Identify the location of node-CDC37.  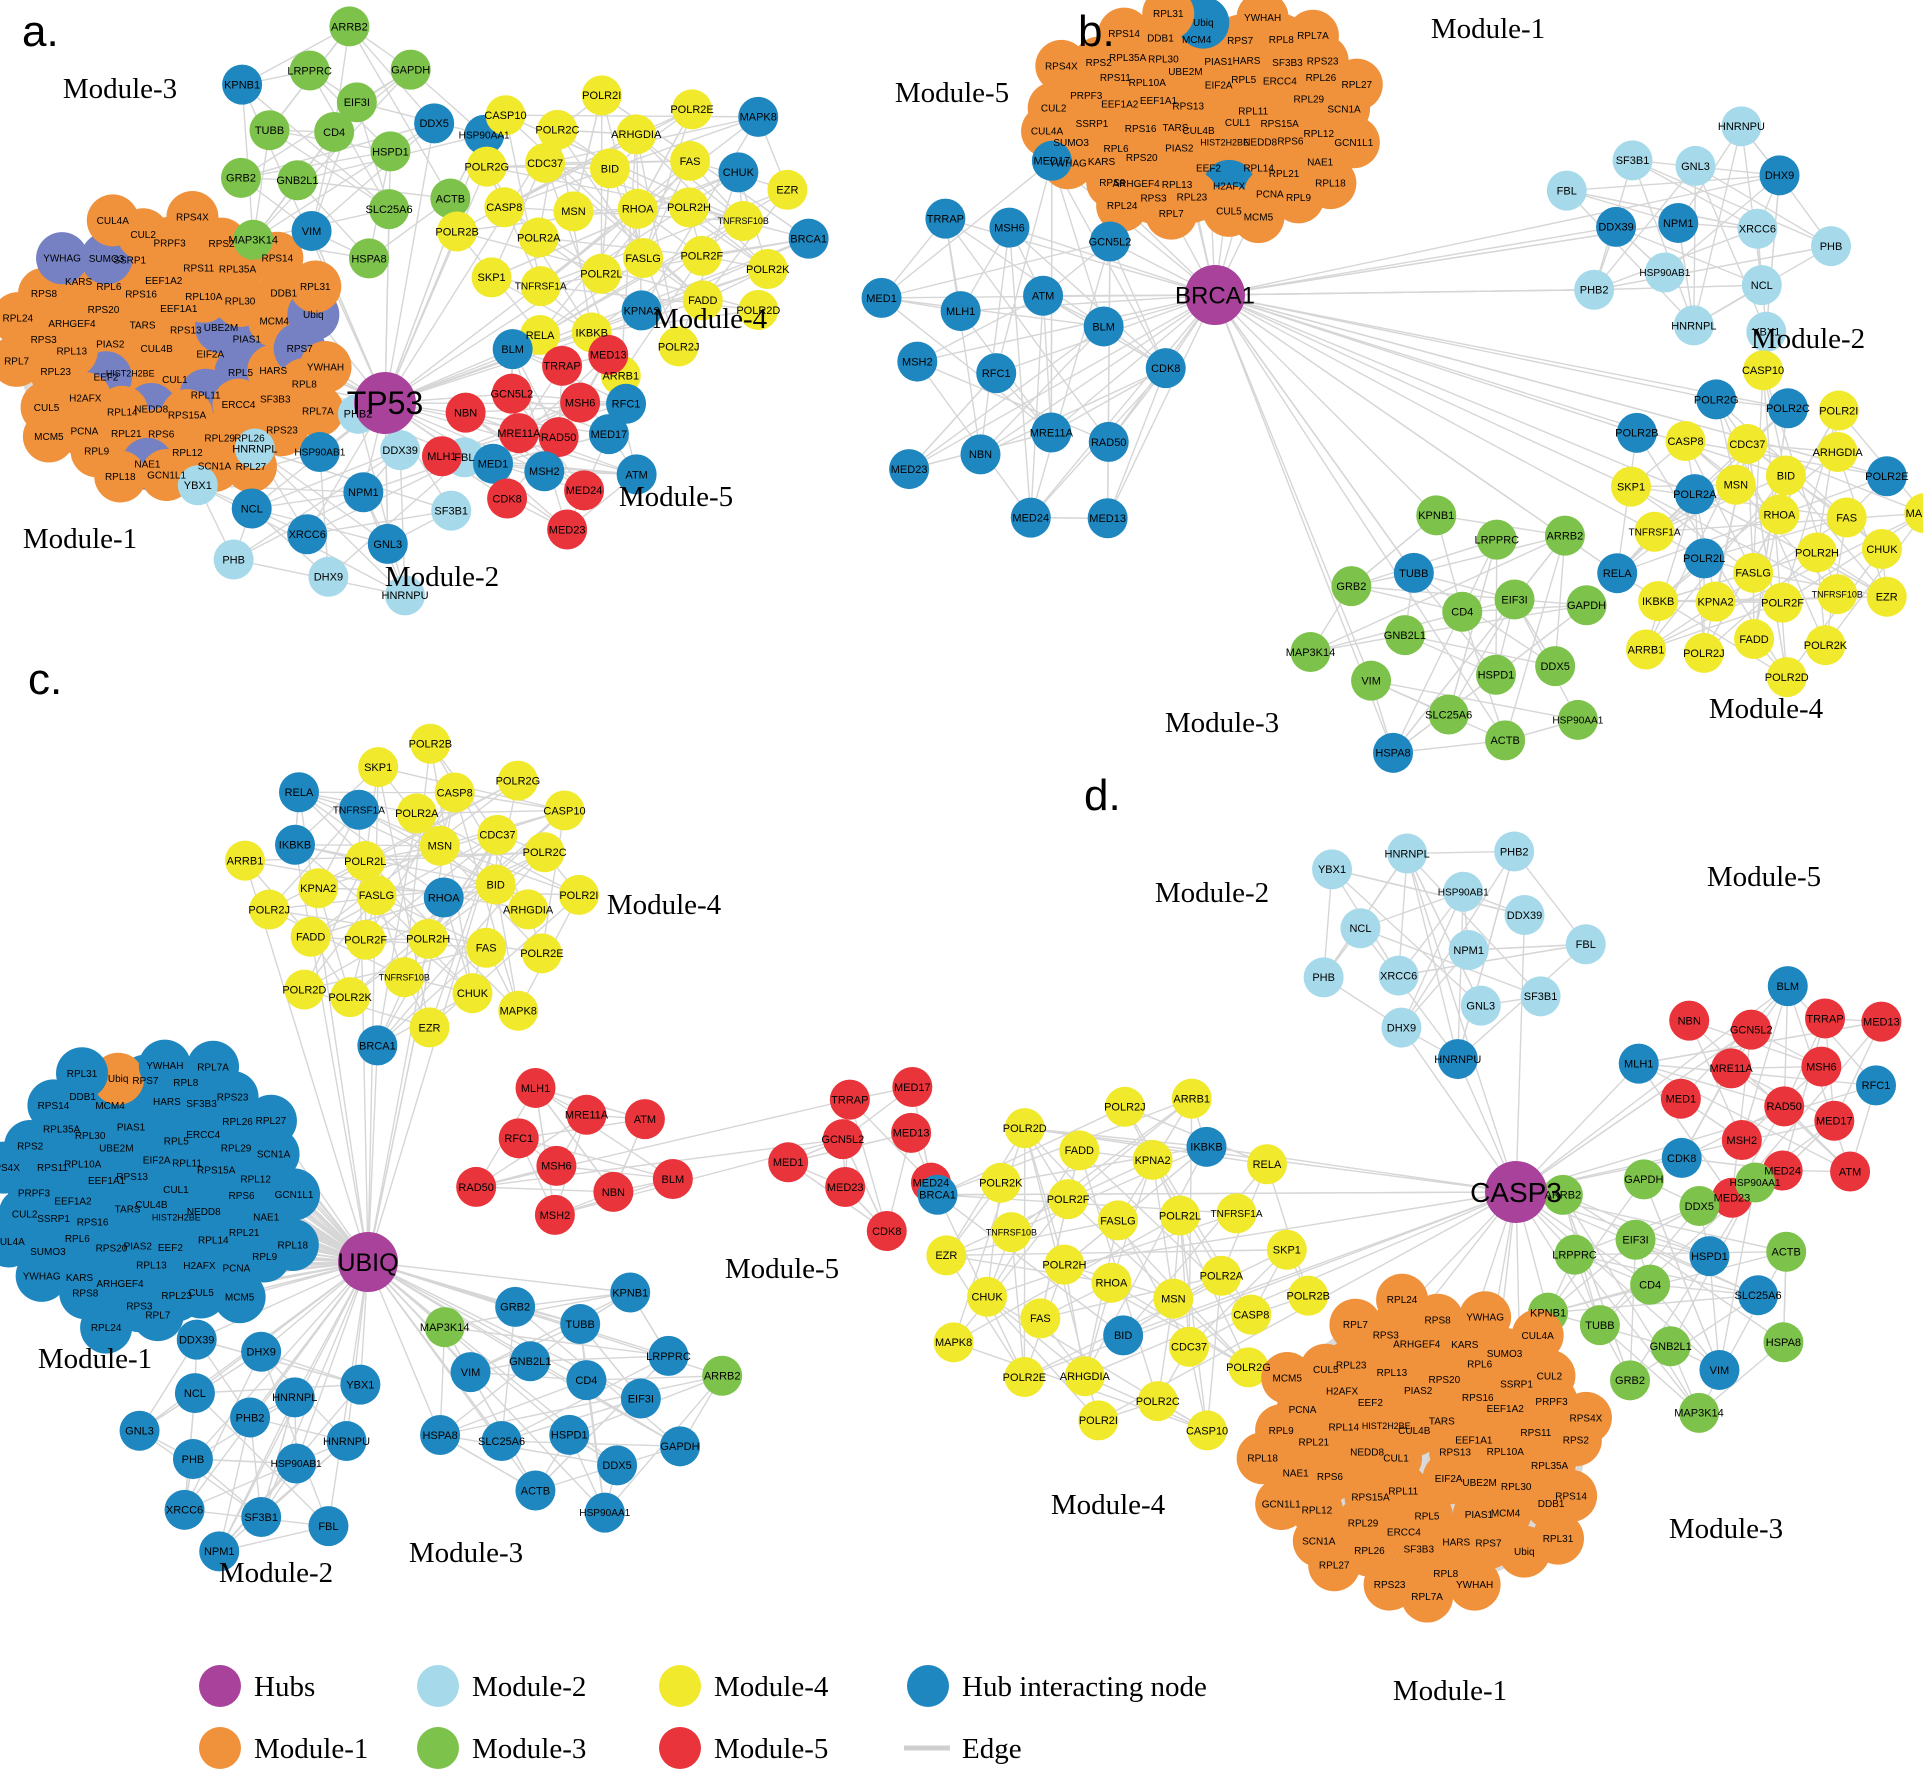
(545, 162).